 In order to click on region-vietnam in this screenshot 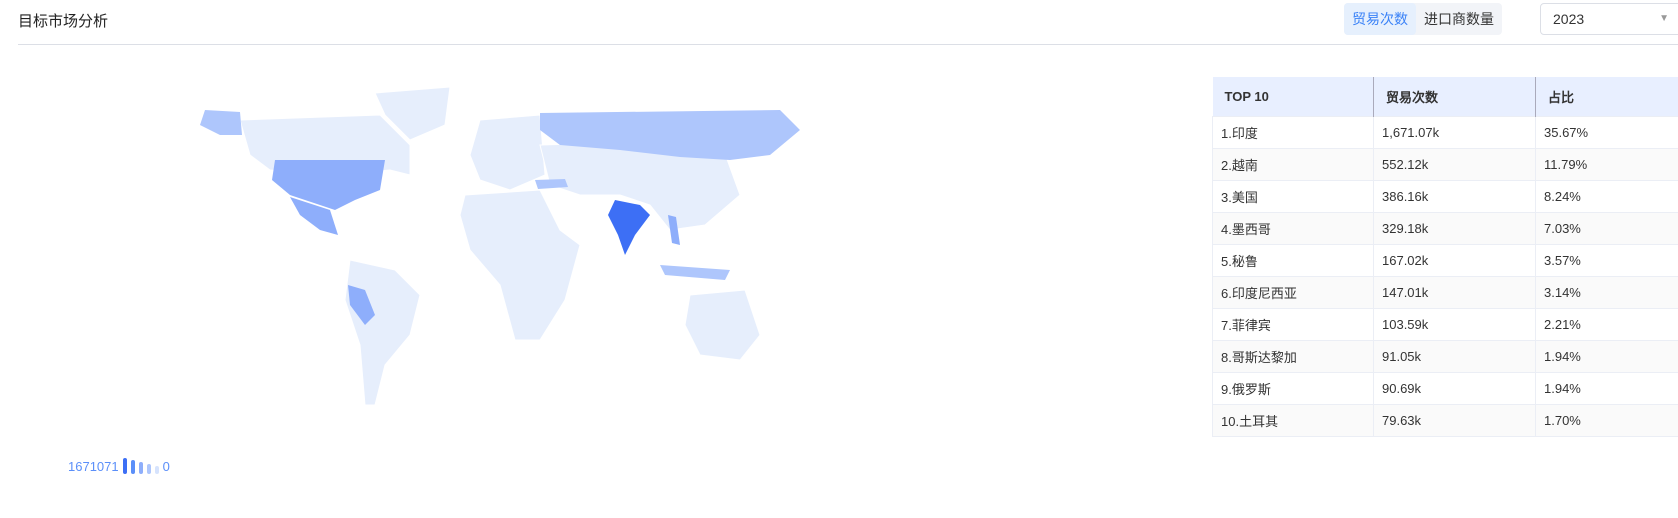, I will do `click(674, 230)`.